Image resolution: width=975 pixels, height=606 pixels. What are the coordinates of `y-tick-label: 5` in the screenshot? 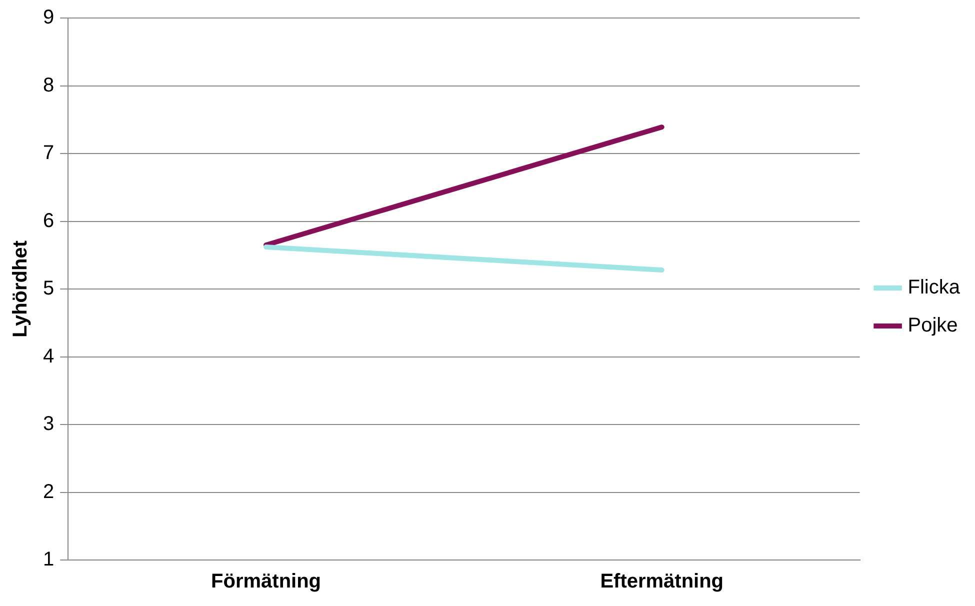 It's located at (48, 289).